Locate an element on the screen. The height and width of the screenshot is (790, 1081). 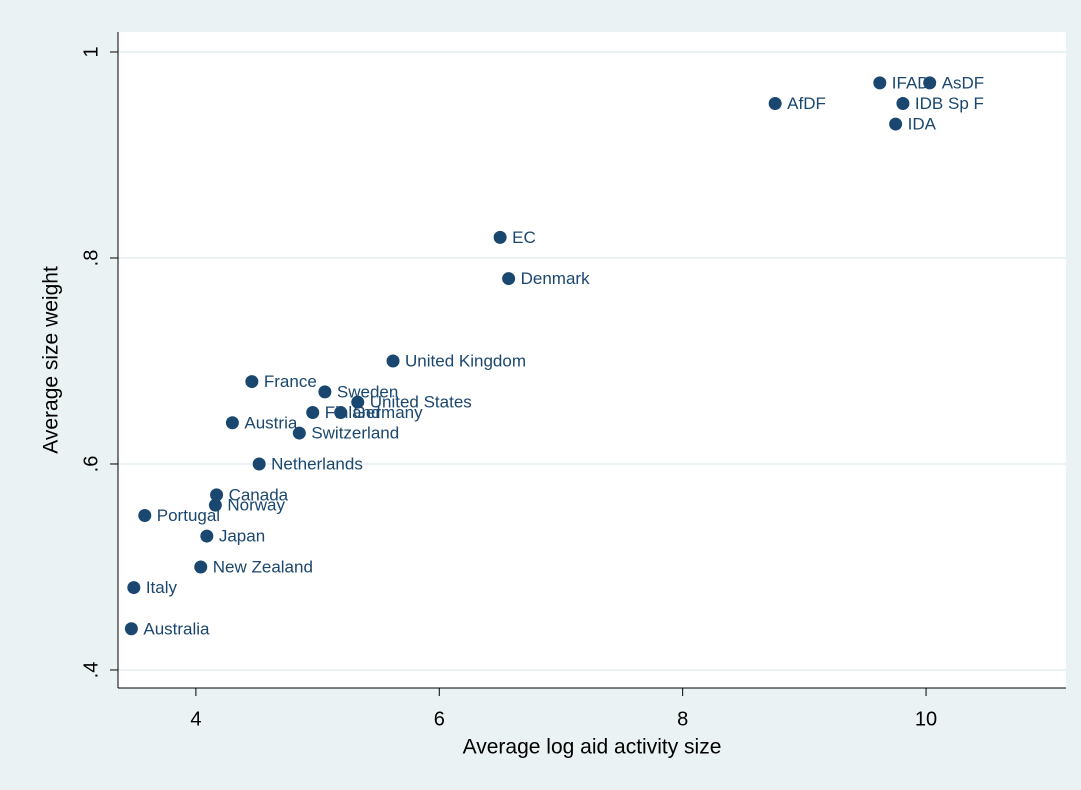
point-label: Austria is located at coordinates (270, 422).